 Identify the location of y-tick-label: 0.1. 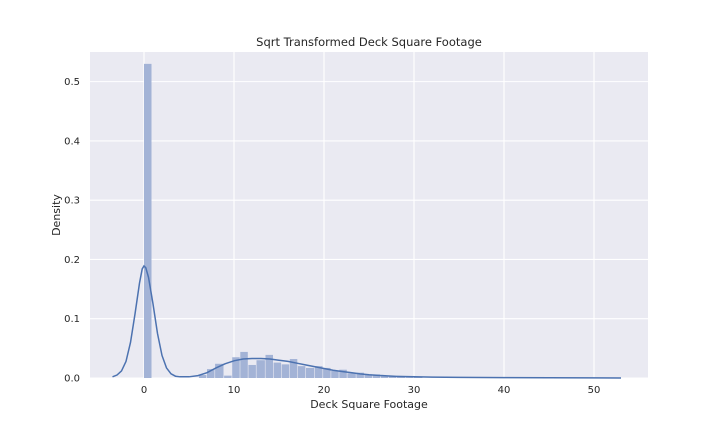
(72, 319).